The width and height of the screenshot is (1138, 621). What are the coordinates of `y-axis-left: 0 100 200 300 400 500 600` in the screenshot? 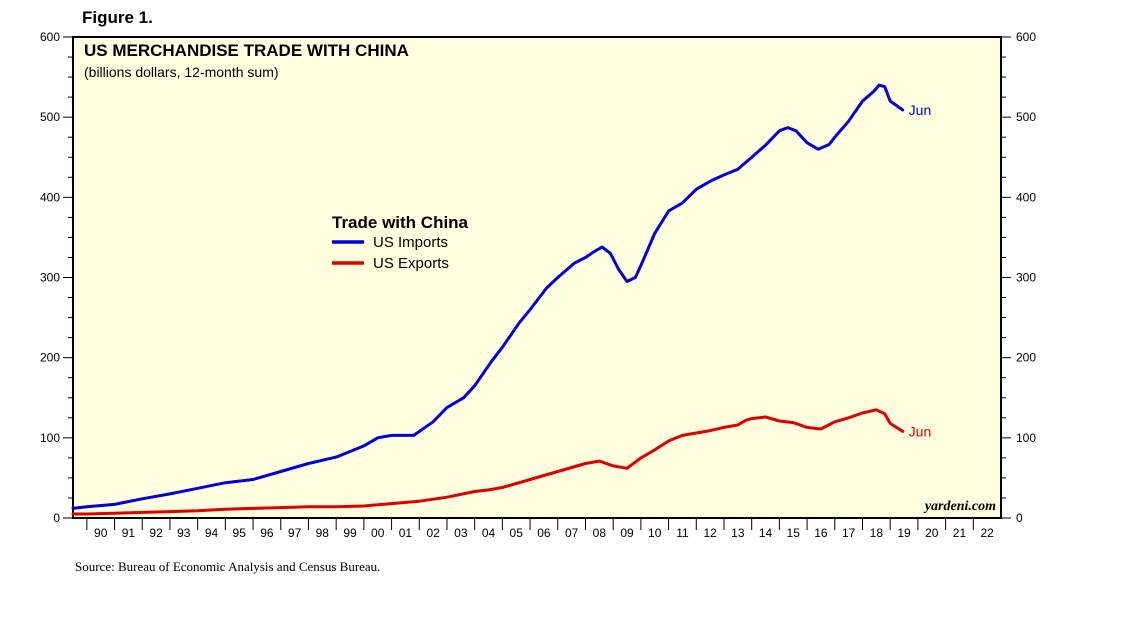 It's located at (56, 277).